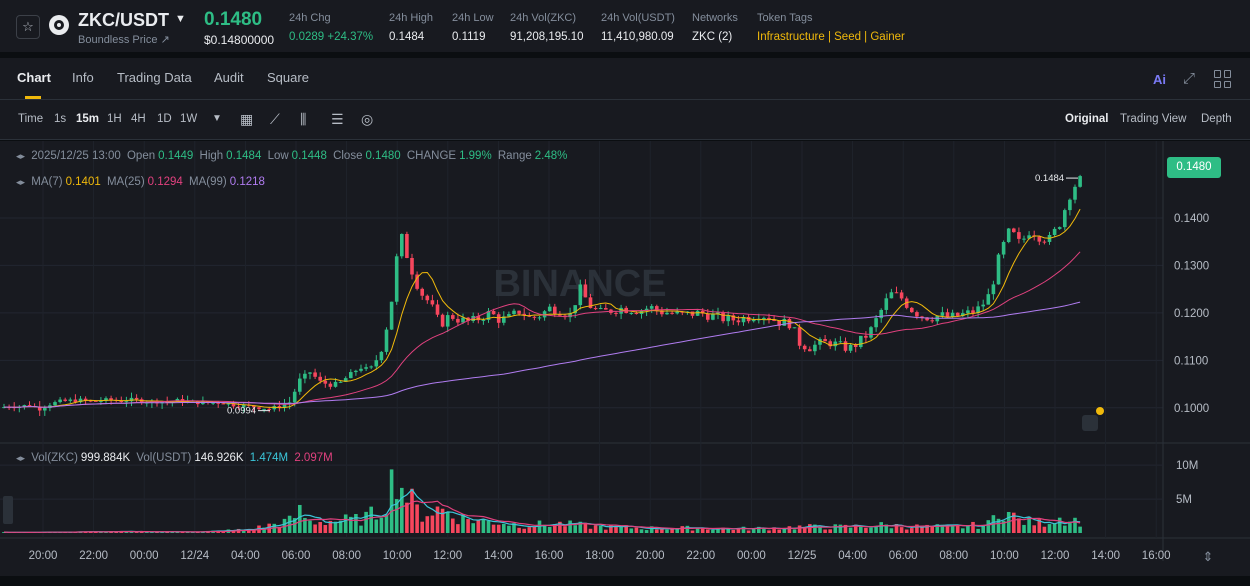  Describe the element at coordinates (229, 77) in the screenshot. I see `tab-audit: Audit` at that location.